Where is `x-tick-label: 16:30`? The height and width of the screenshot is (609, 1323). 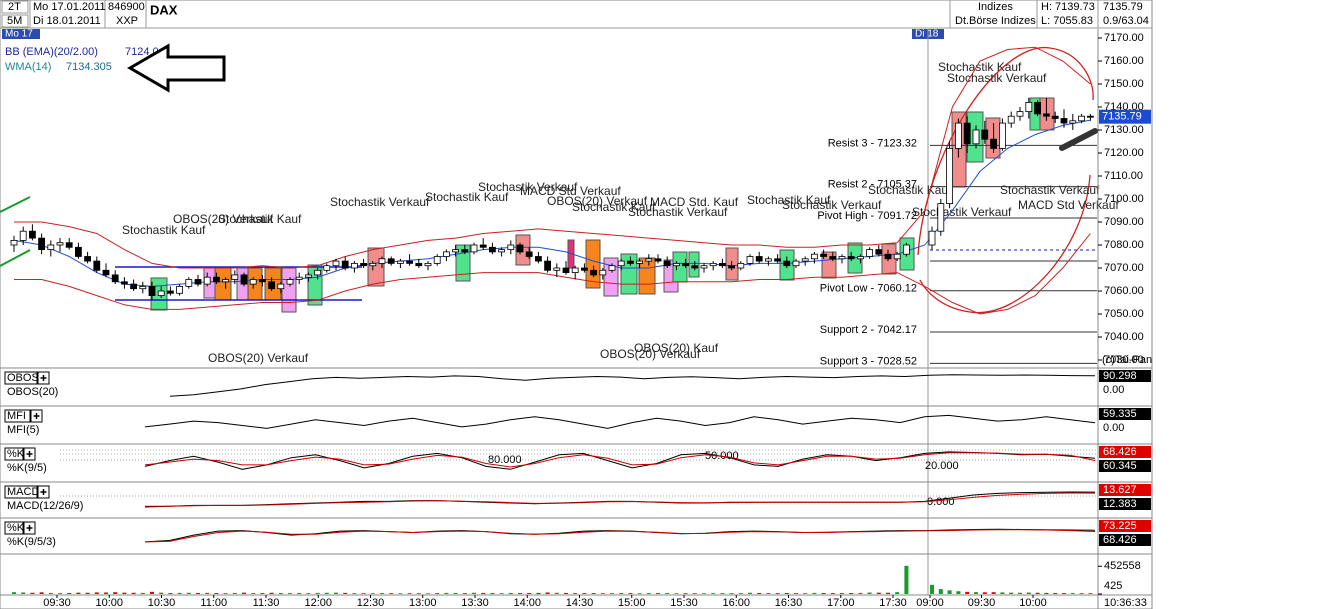 x-tick-label: 16:30 is located at coordinates (789, 603).